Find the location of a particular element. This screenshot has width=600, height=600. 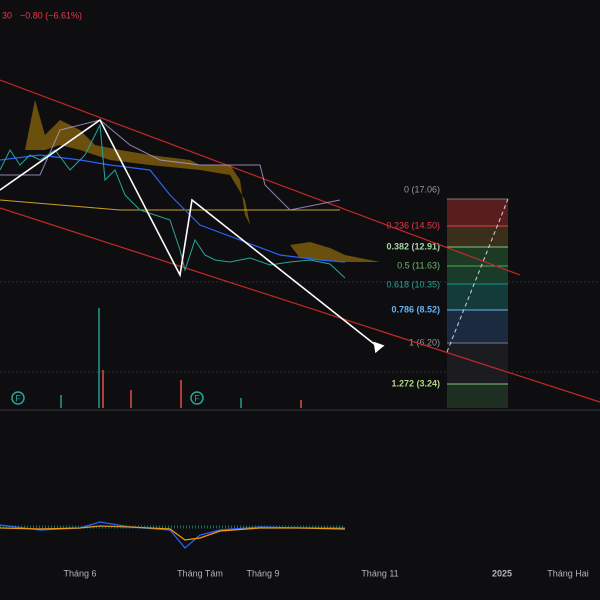

fib-label: 1 (6.20) is located at coordinates (424, 342).